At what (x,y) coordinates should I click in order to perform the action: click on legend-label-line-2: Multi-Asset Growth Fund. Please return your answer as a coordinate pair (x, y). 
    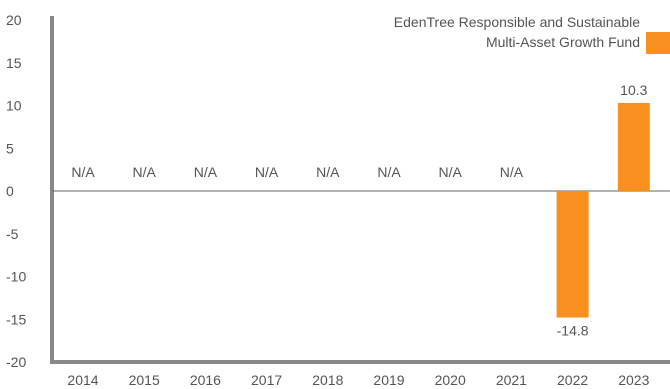
    Looking at the image, I should click on (562, 42).